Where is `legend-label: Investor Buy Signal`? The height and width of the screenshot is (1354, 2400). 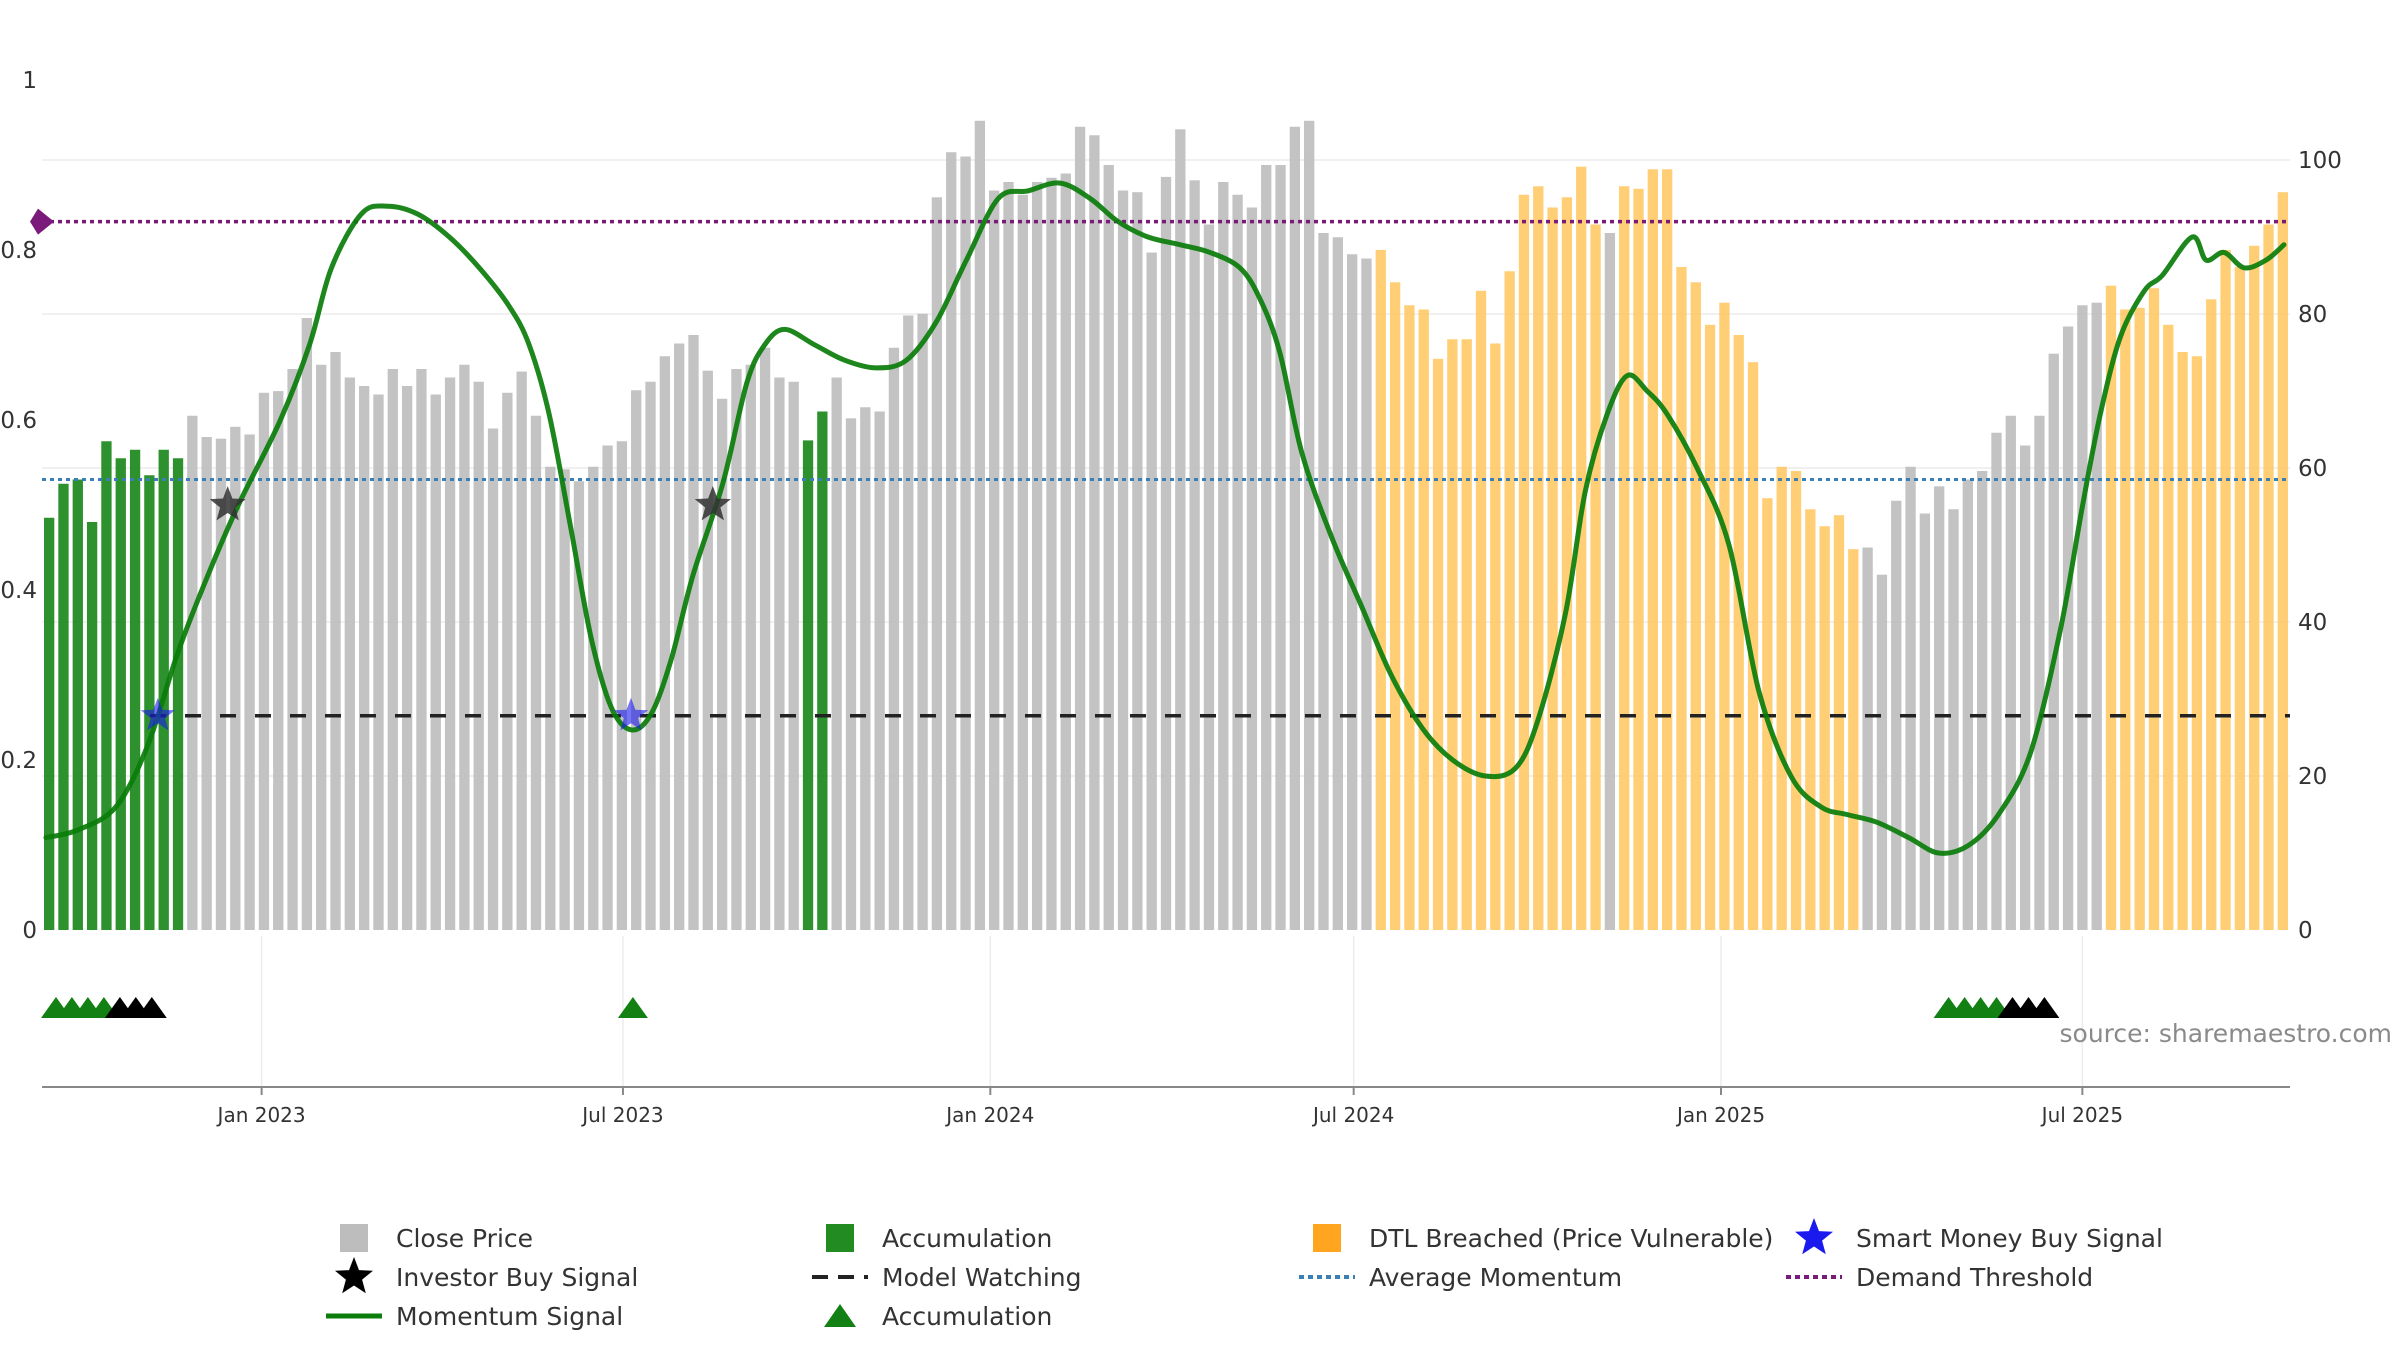
legend-label: Investor Buy Signal is located at coordinates (517, 1277).